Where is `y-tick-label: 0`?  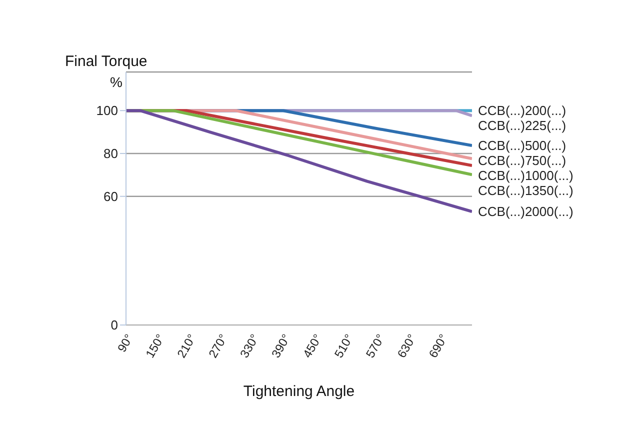
y-tick-label: 0 is located at coordinates (114, 325).